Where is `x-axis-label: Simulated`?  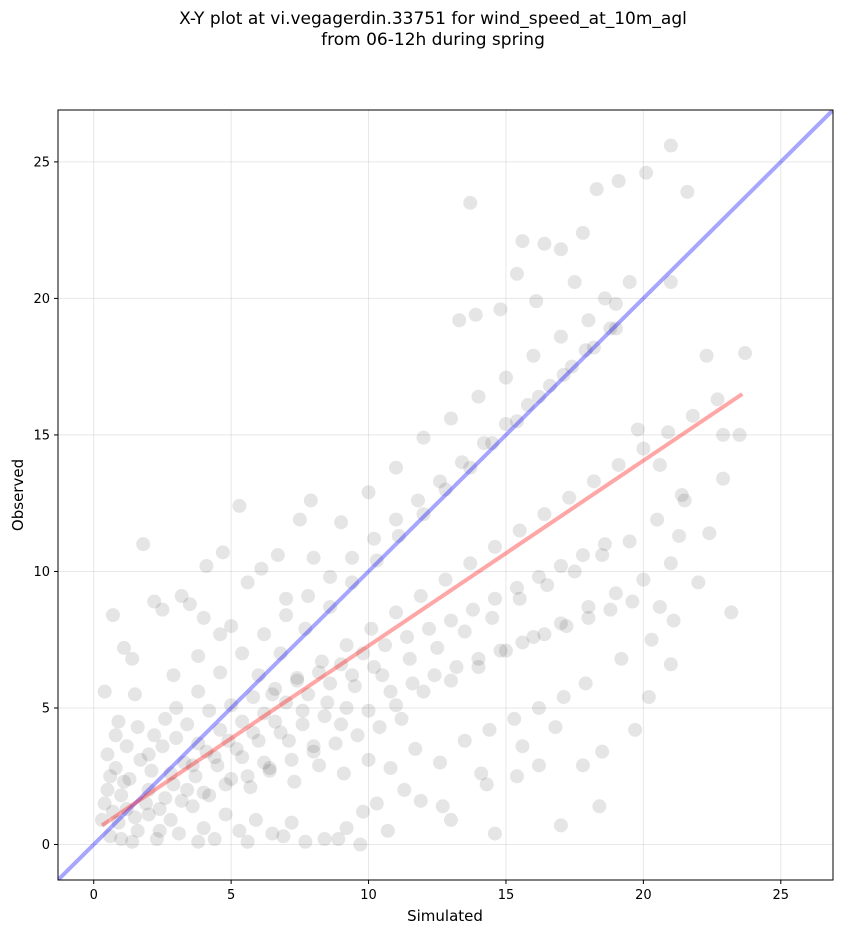 x-axis-label: Simulated is located at coordinates (445, 916).